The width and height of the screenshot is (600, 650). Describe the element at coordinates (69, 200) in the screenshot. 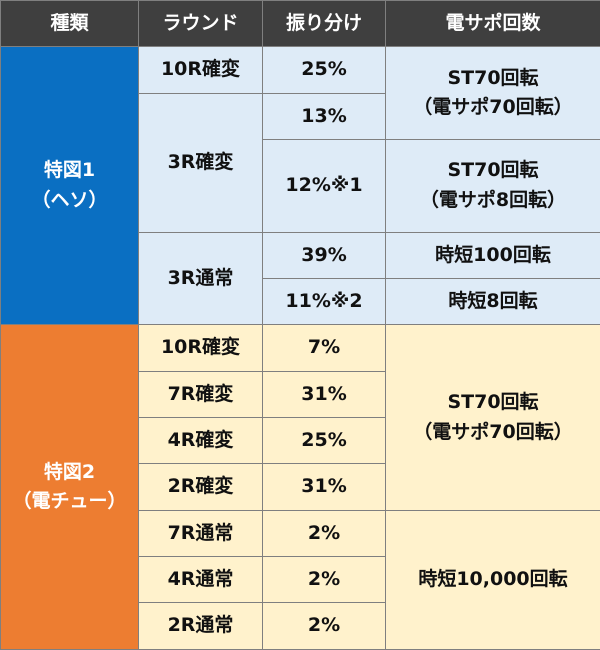

I see `type-line: （ヘソ）` at that location.